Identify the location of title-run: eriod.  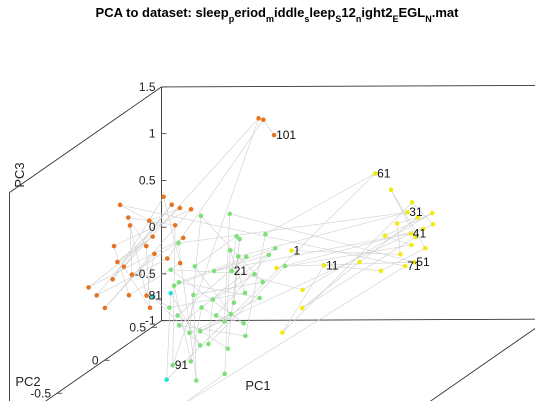
(250, 12).